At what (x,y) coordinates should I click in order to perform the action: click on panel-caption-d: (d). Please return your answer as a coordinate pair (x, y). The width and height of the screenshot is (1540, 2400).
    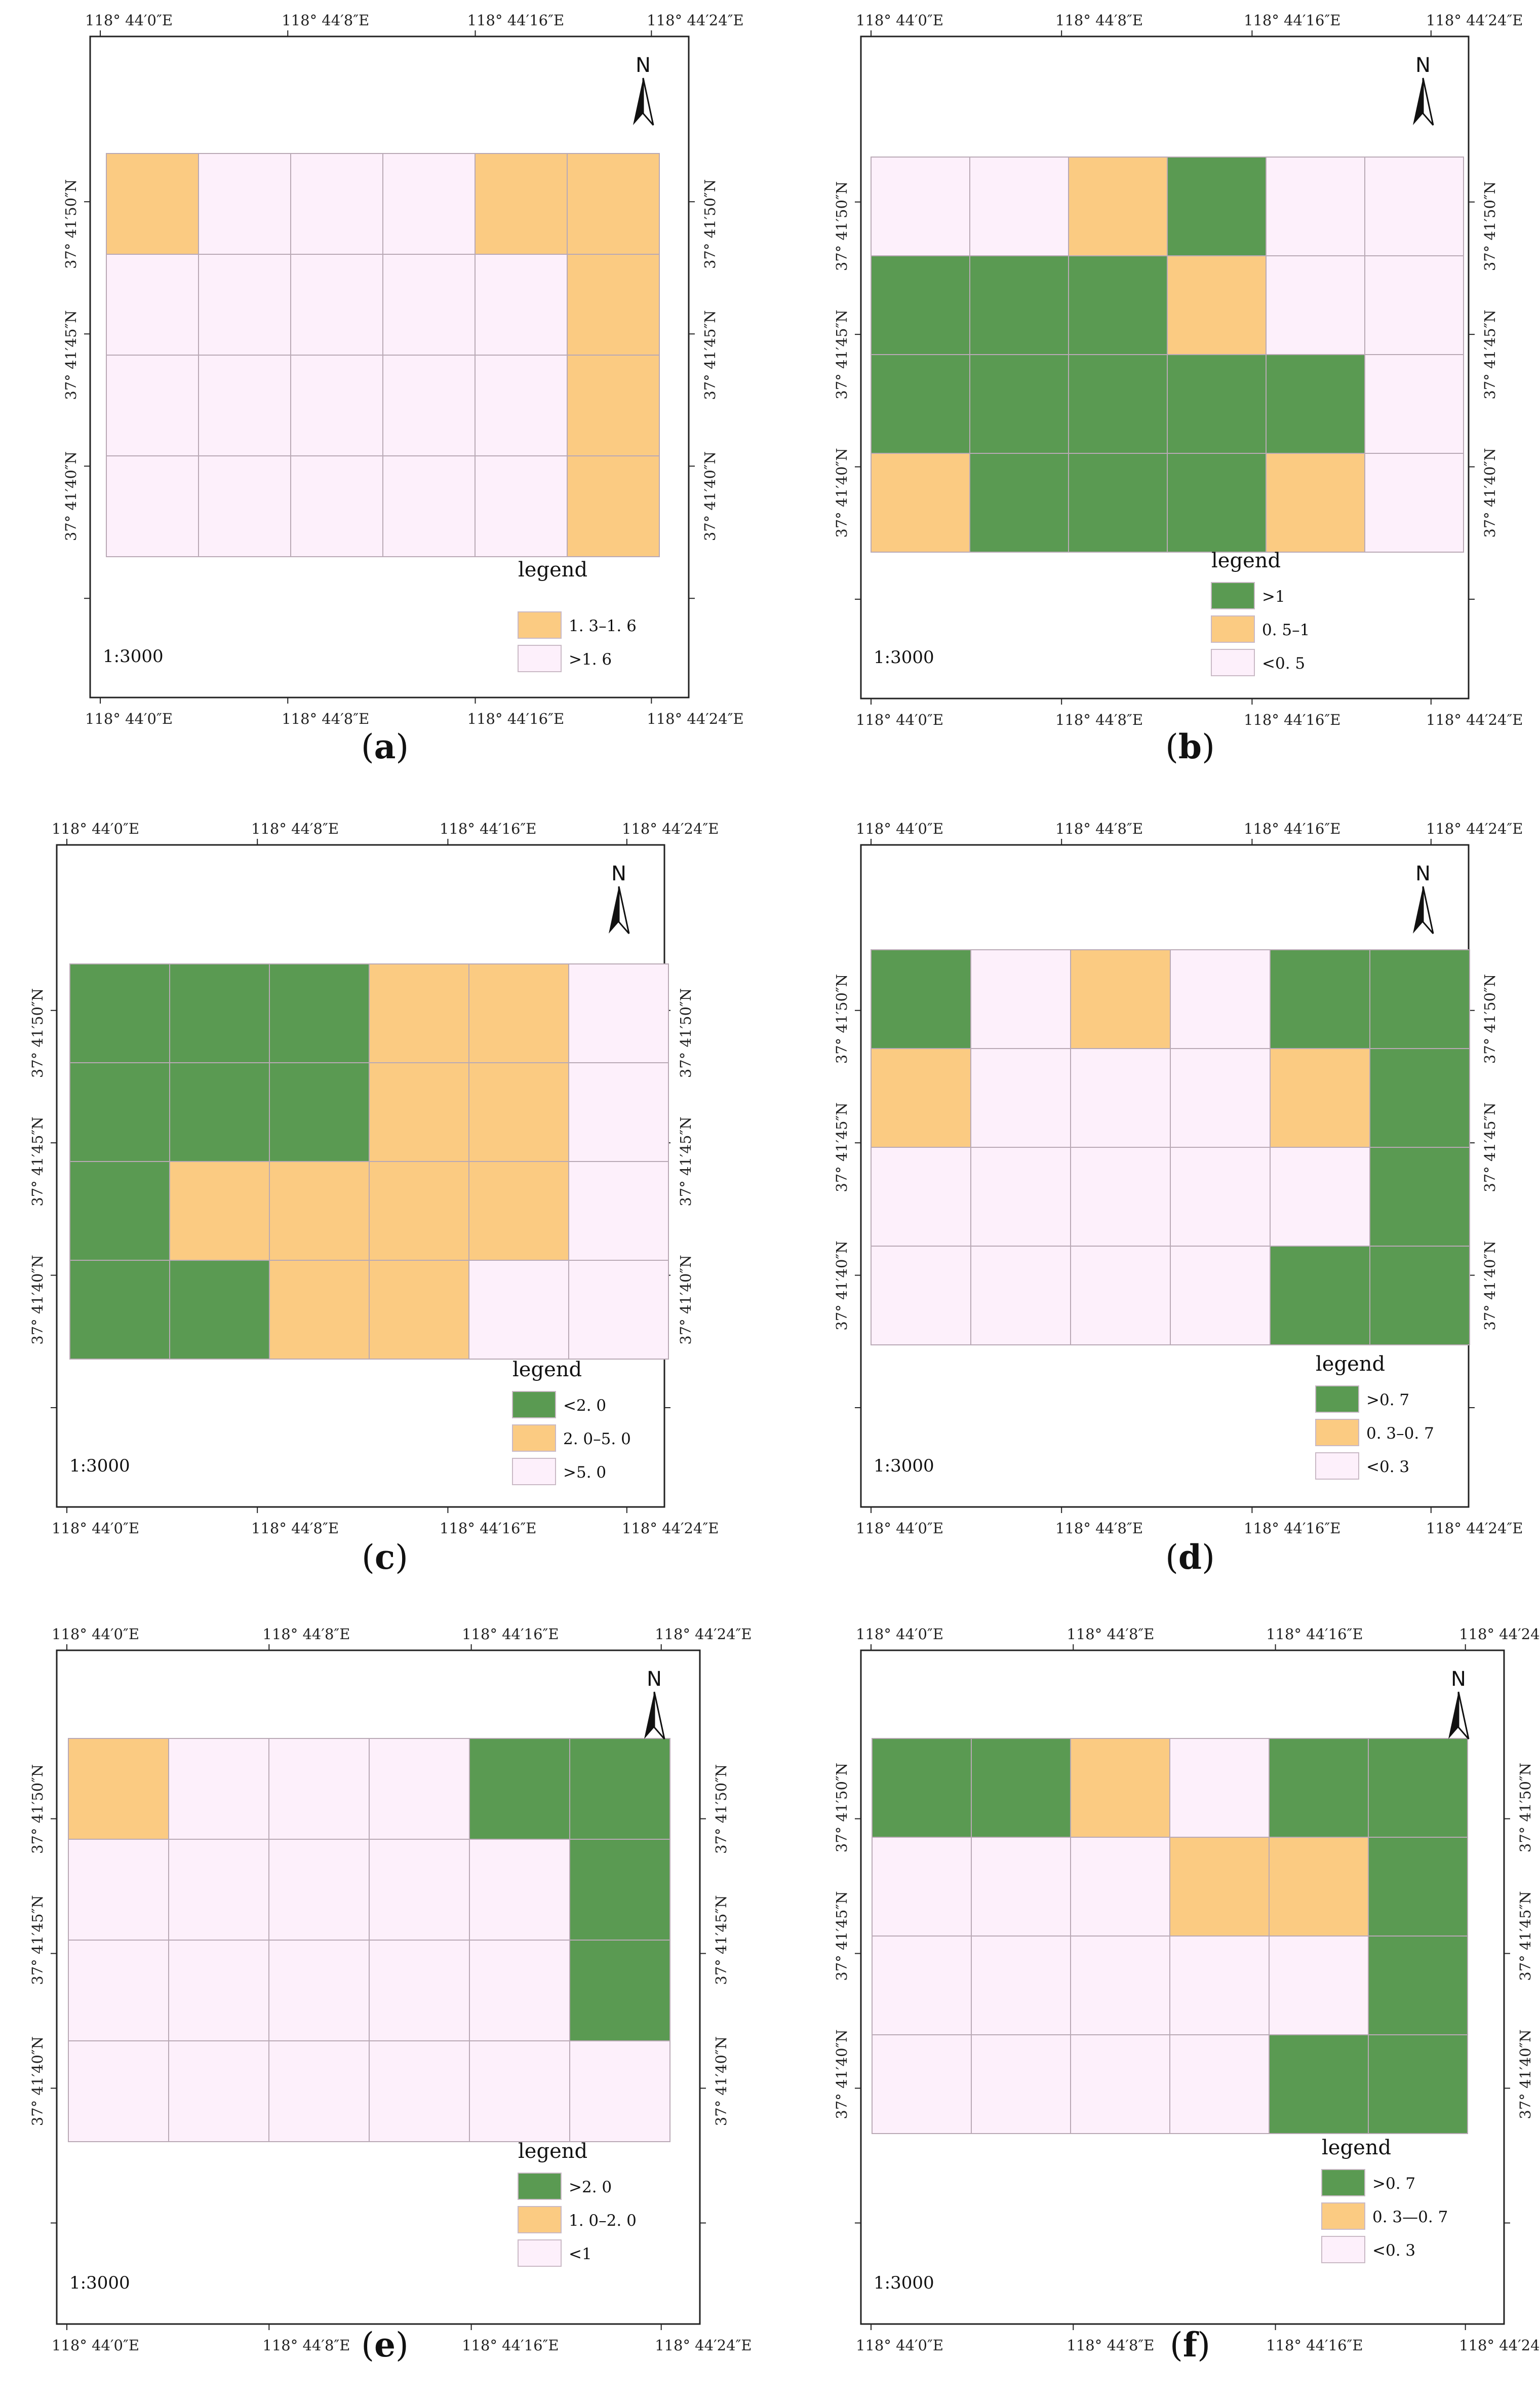
    Looking at the image, I should click on (1190, 1557).